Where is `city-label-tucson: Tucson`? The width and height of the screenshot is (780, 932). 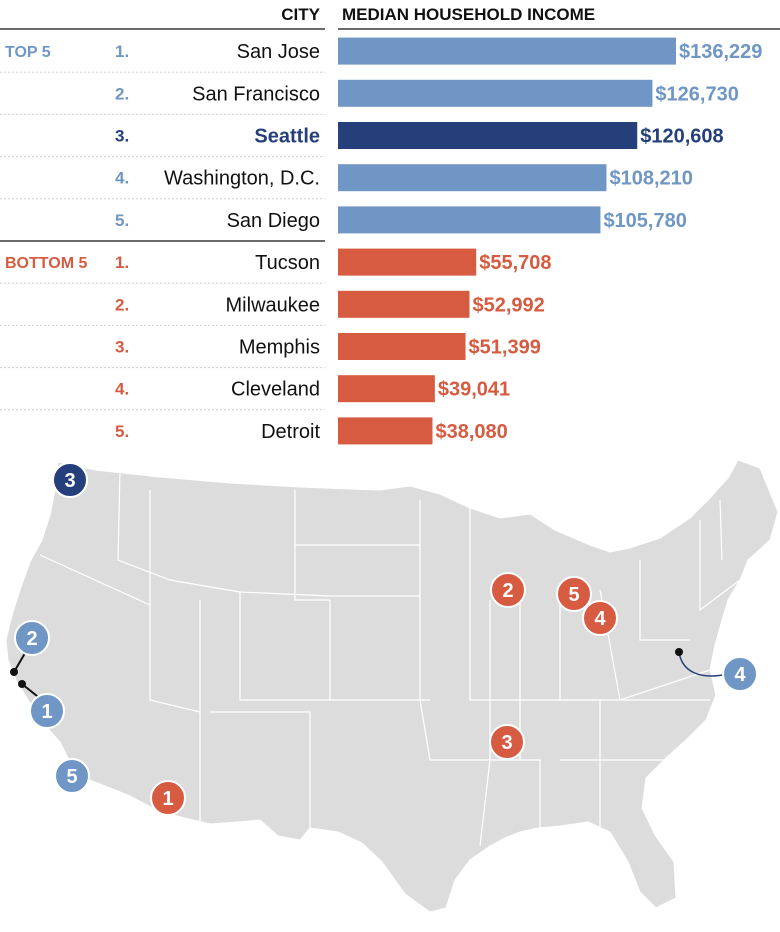
city-label-tucson: Tucson is located at coordinates (287, 263).